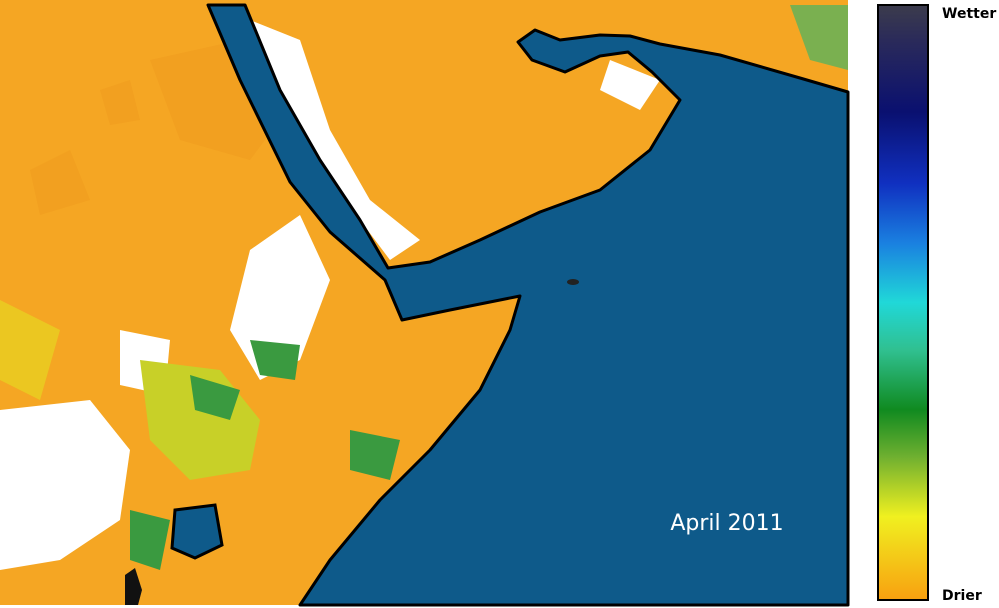 Image resolution: width=999 pixels, height=608 pixels. I want to click on moist-area, so click(30, 350).